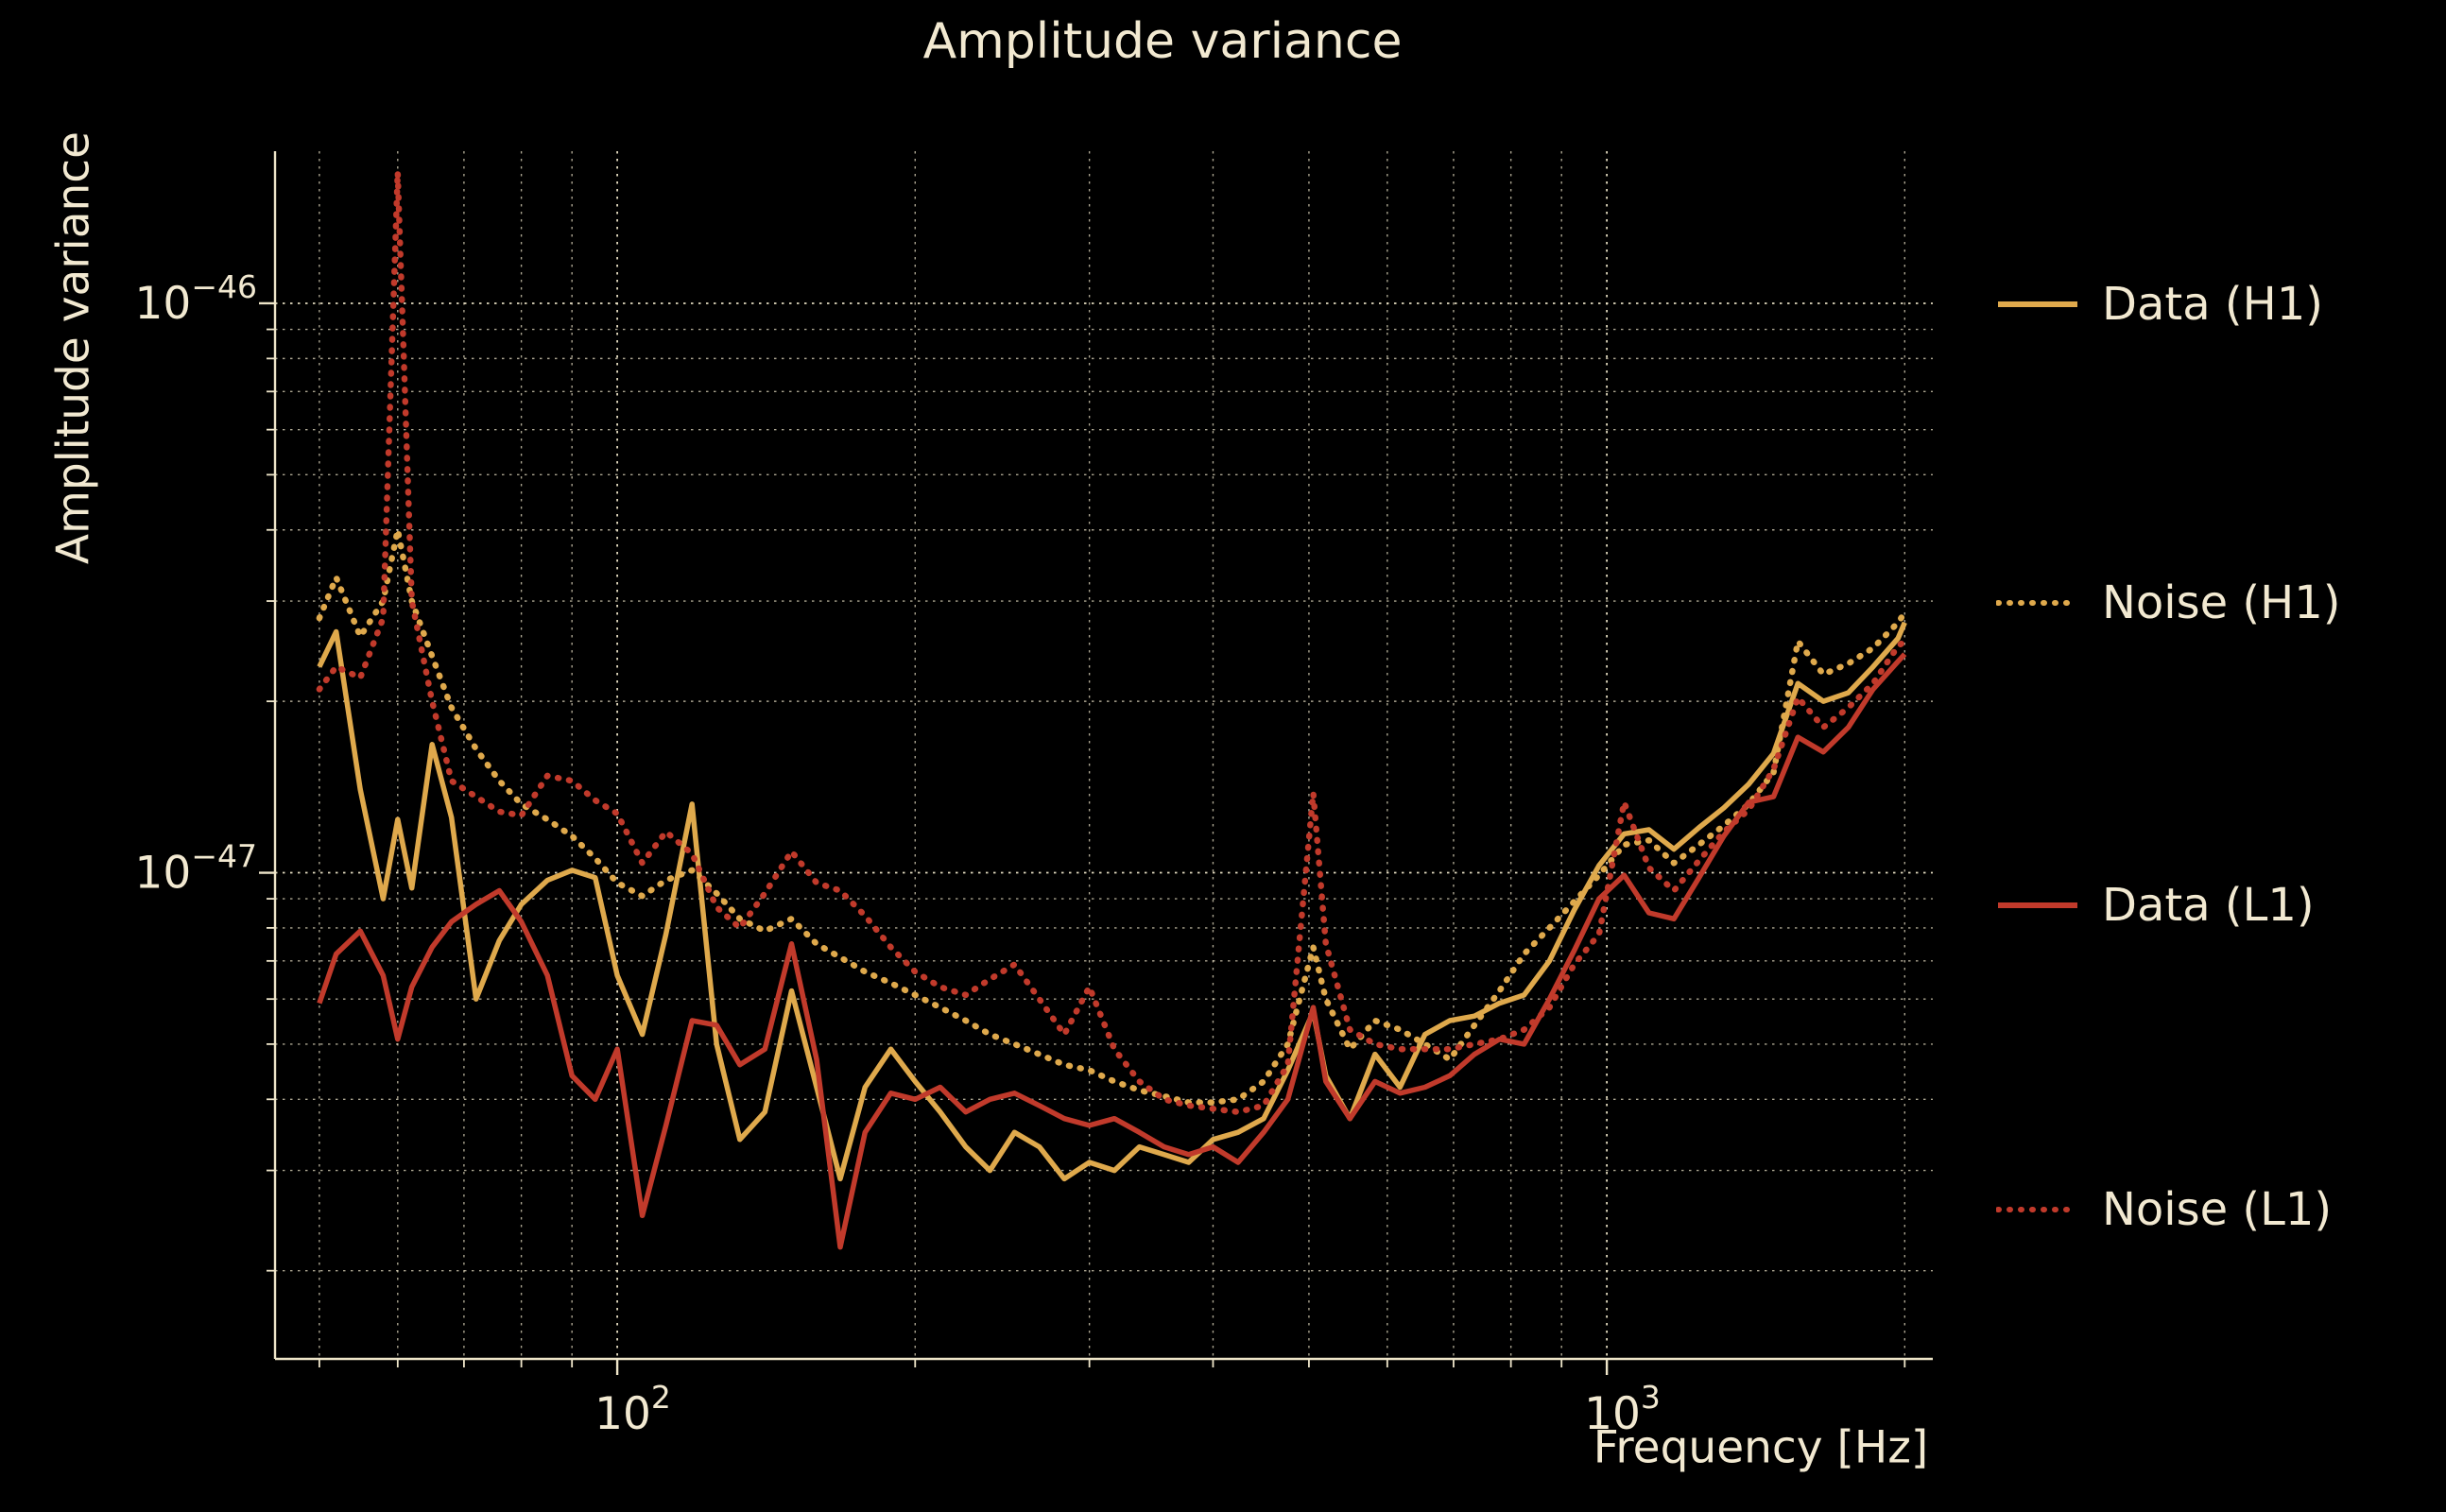 Image resolution: width=2446 pixels, height=1512 pixels. What do you see at coordinates (2208, 905) in the screenshot?
I see `legend-label-data-l1: Data (L1)` at bounding box center [2208, 905].